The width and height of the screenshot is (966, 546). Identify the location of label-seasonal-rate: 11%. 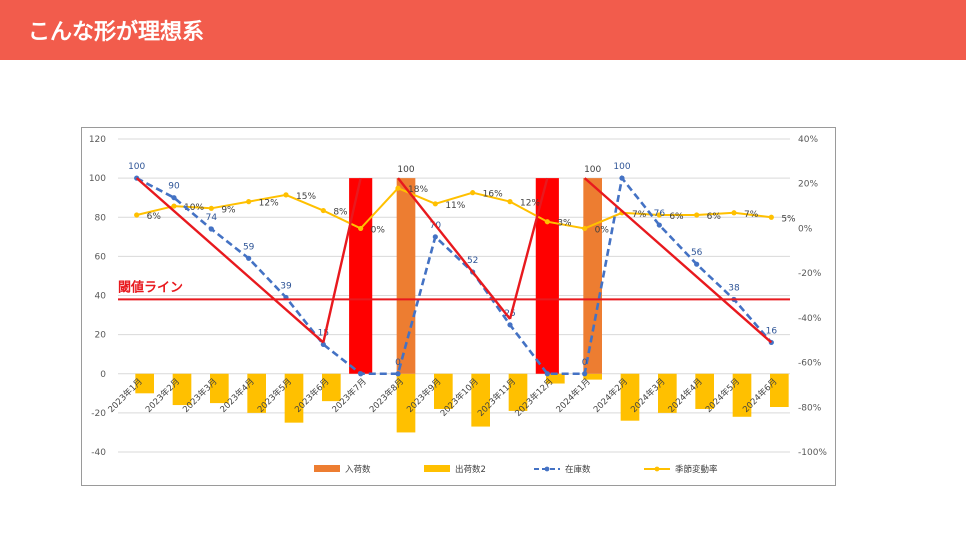
(455, 206).